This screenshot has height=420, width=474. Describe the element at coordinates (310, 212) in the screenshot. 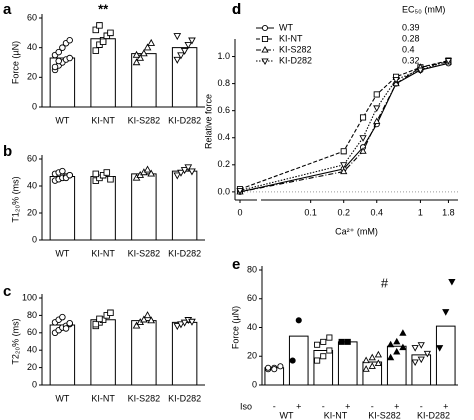

I see `x-tick-label: 0.1` at that location.